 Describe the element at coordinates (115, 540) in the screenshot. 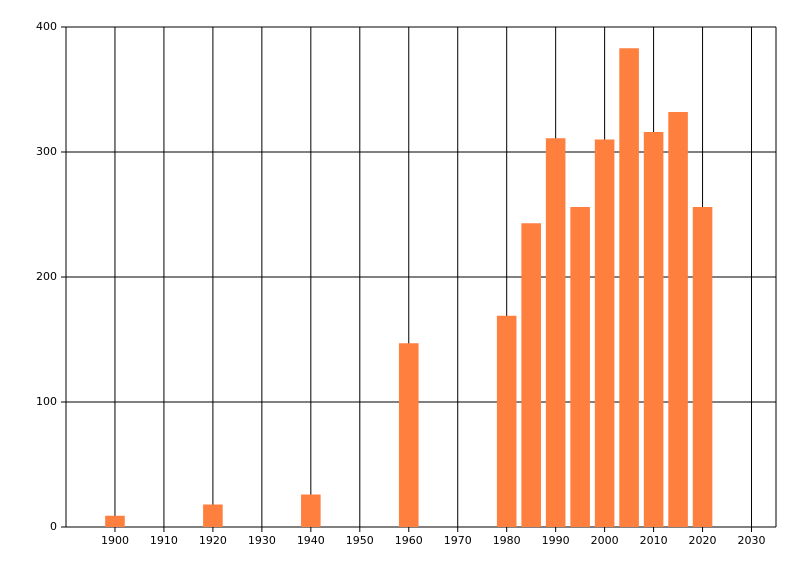

I see `x-tick-label: 1900` at that location.